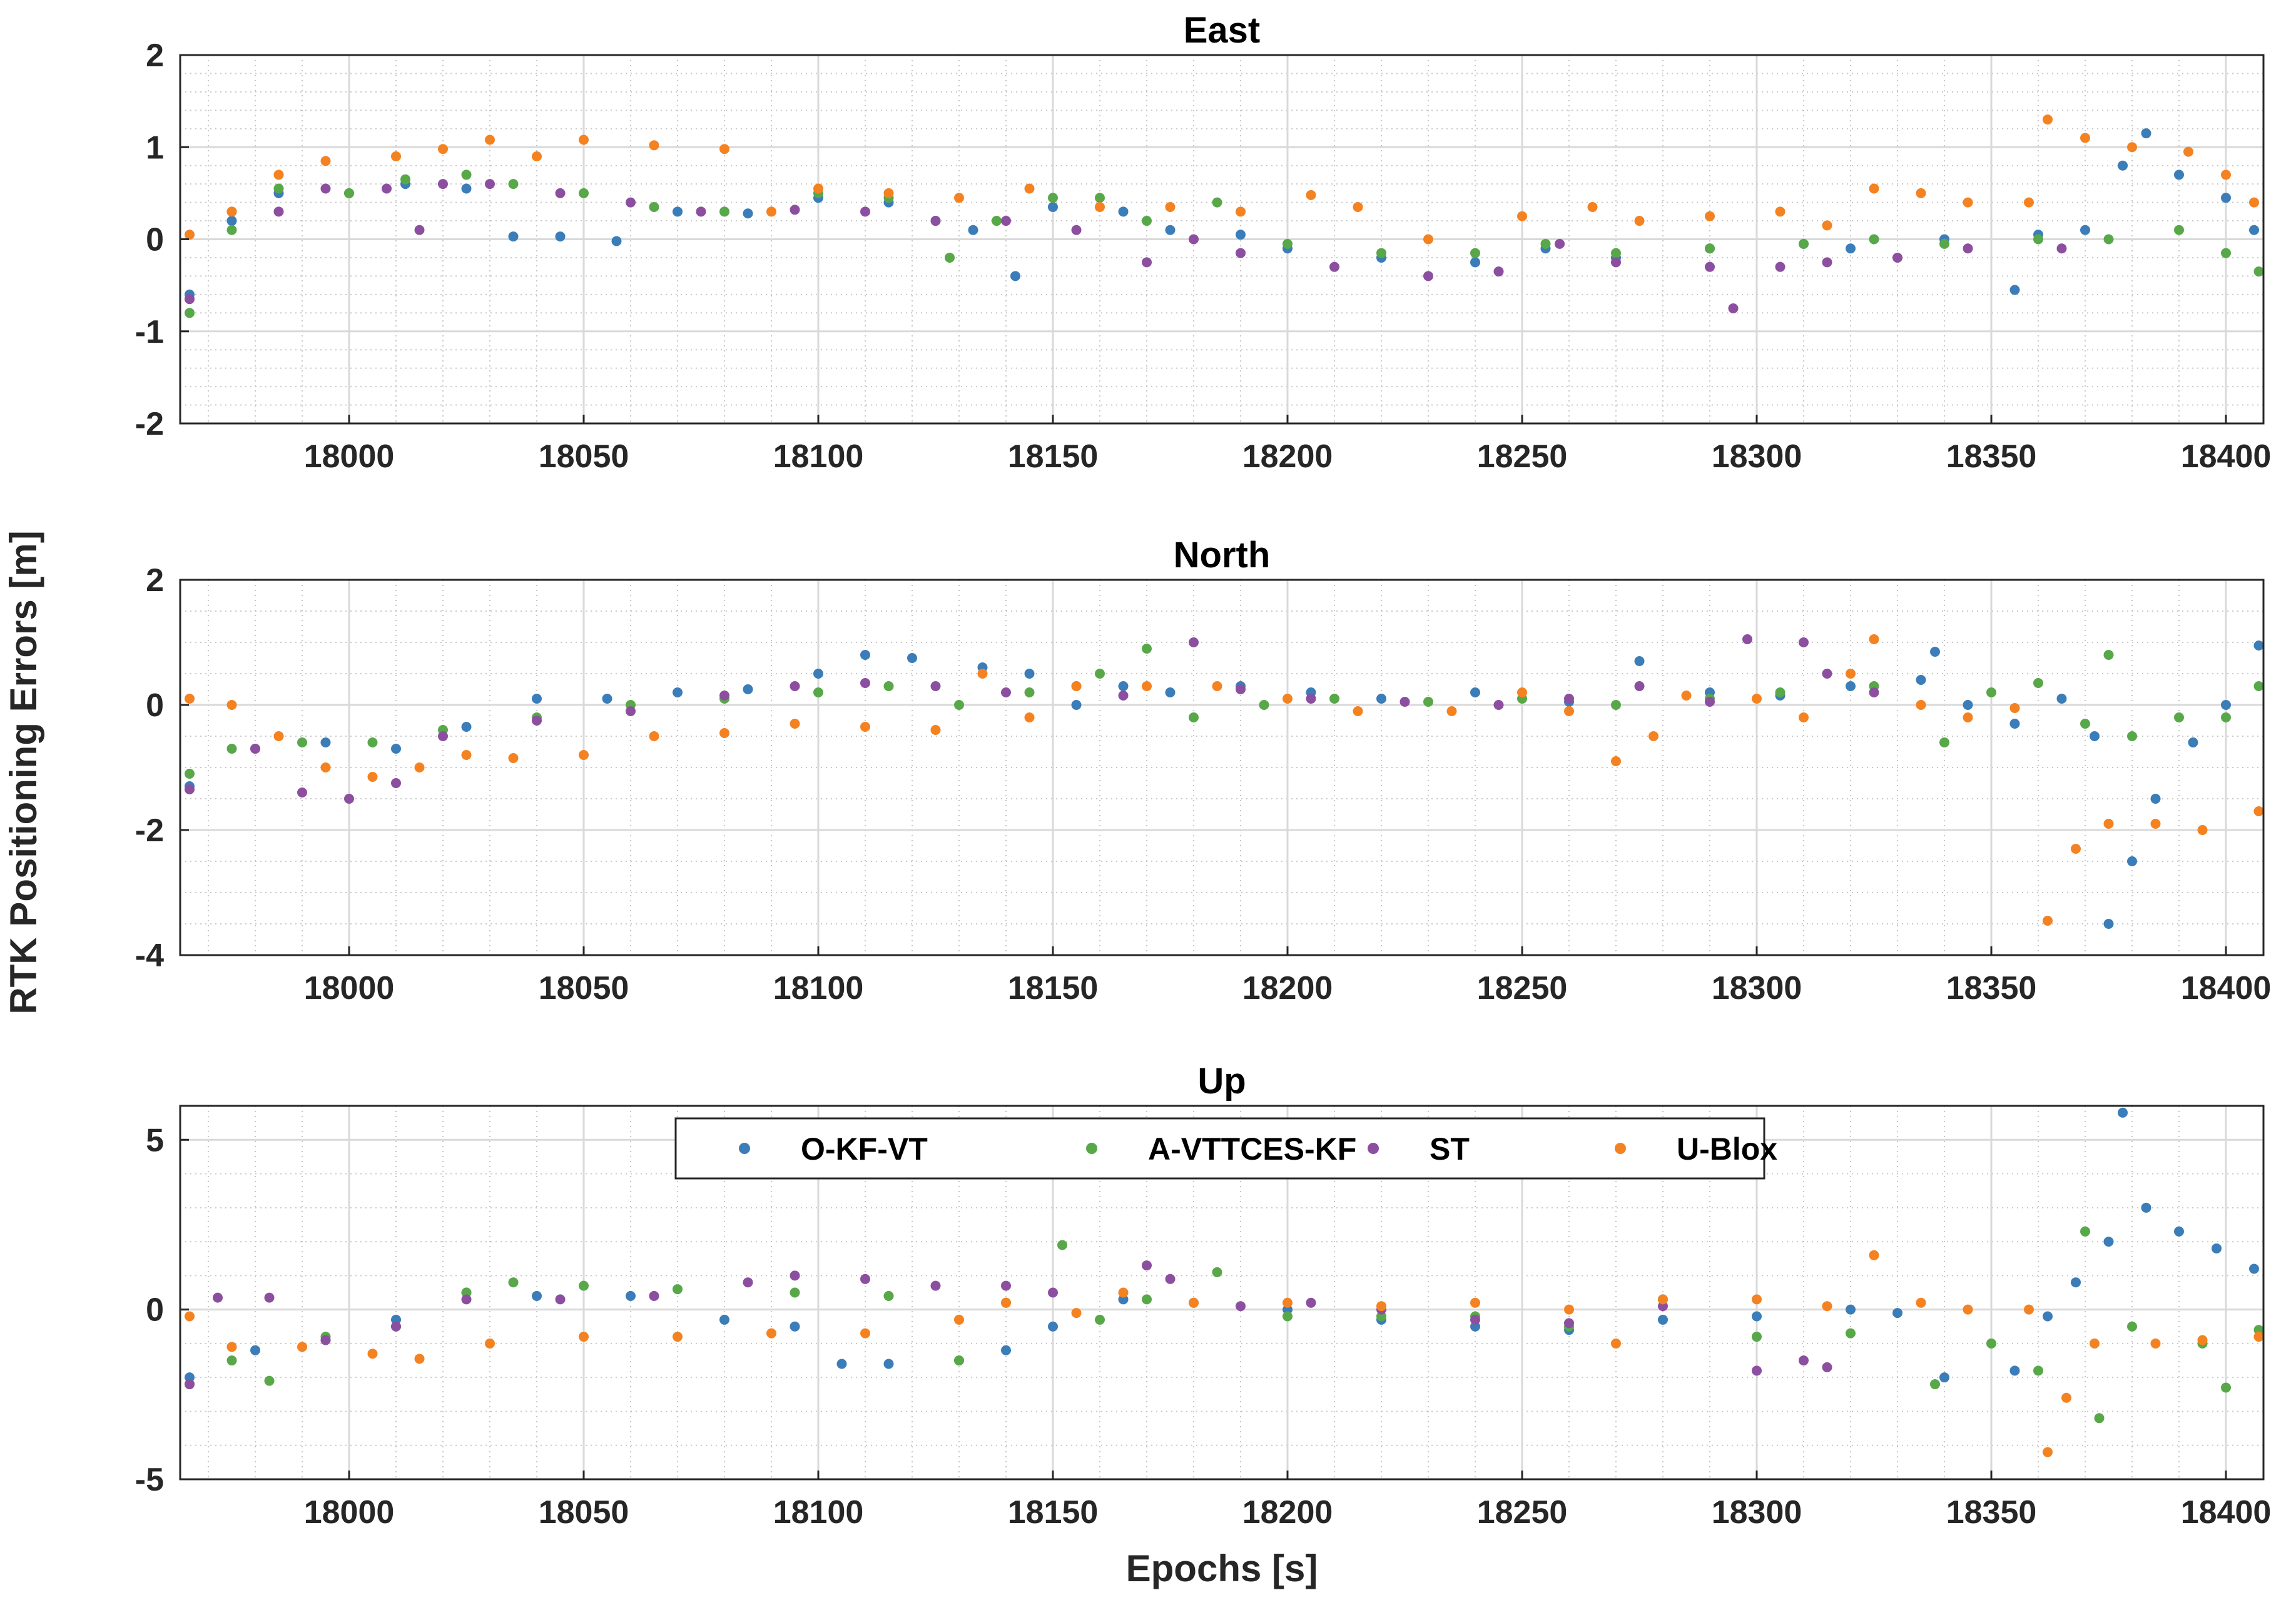 The height and width of the screenshot is (1600, 2296). What do you see at coordinates (1419, 1149) in the screenshot?
I see `legend-entry-st: ST` at bounding box center [1419, 1149].